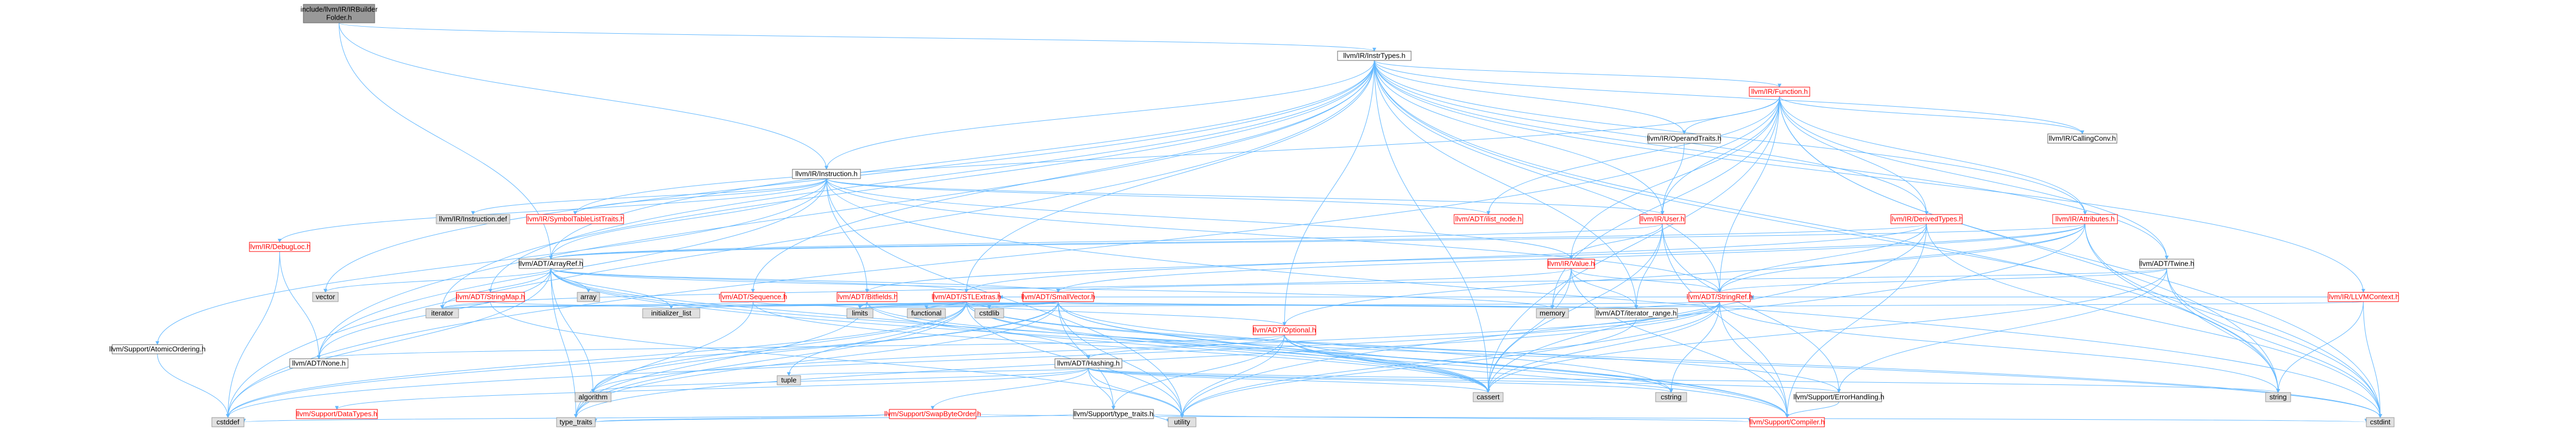 The width and height of the screenshot is (2576, 429). What do you see at coordinates (840, 380) in the screenshot?
I see `edge-hashing-to-algorithm` at bounding box center [840, 380].